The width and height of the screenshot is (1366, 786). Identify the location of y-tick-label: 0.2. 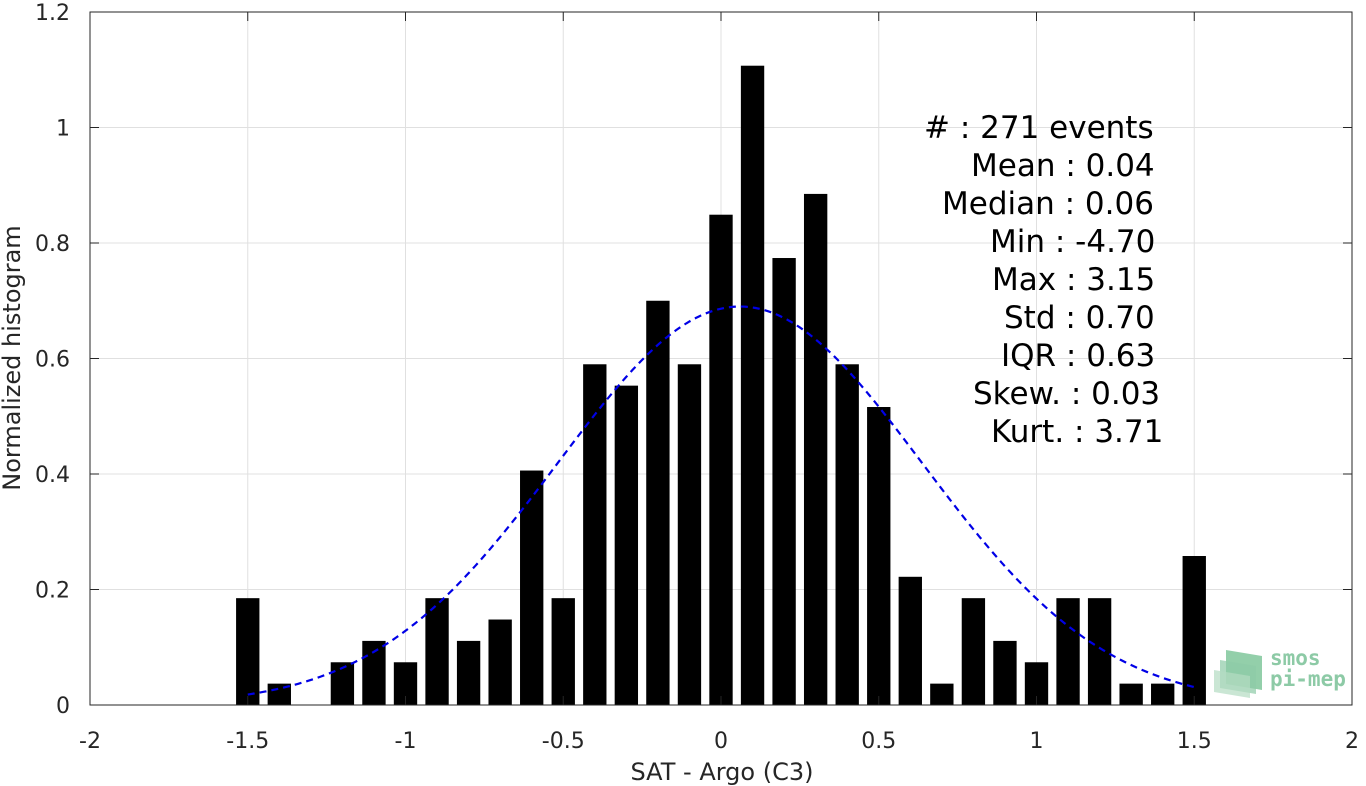
(52, 591).